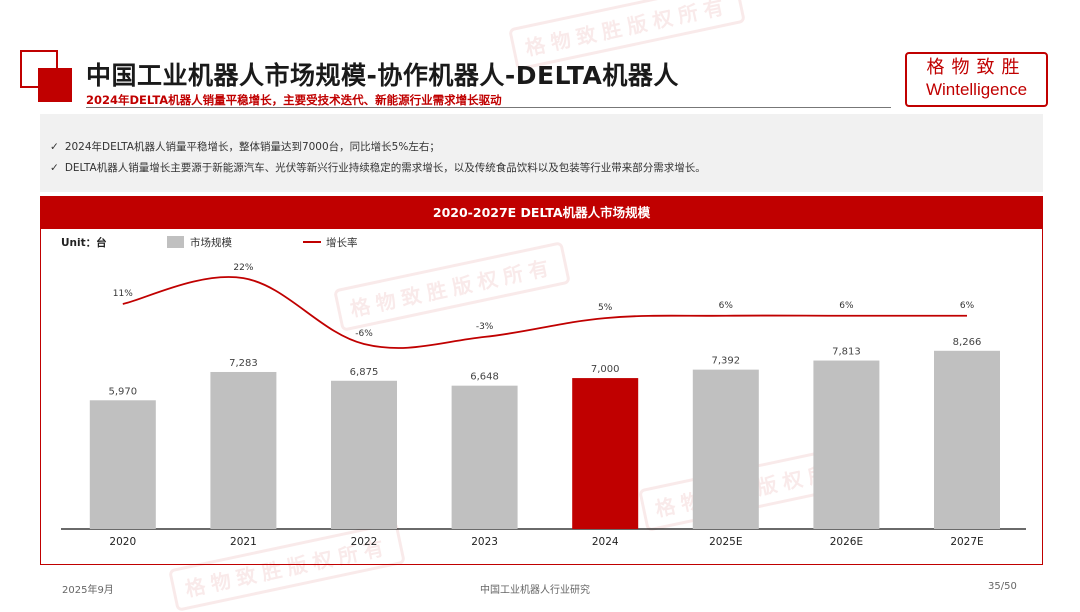 Image resolution: width=1080 pixels, height=612 pixels. I want to click on growth-rate-label: -3%, so click(485, 327).